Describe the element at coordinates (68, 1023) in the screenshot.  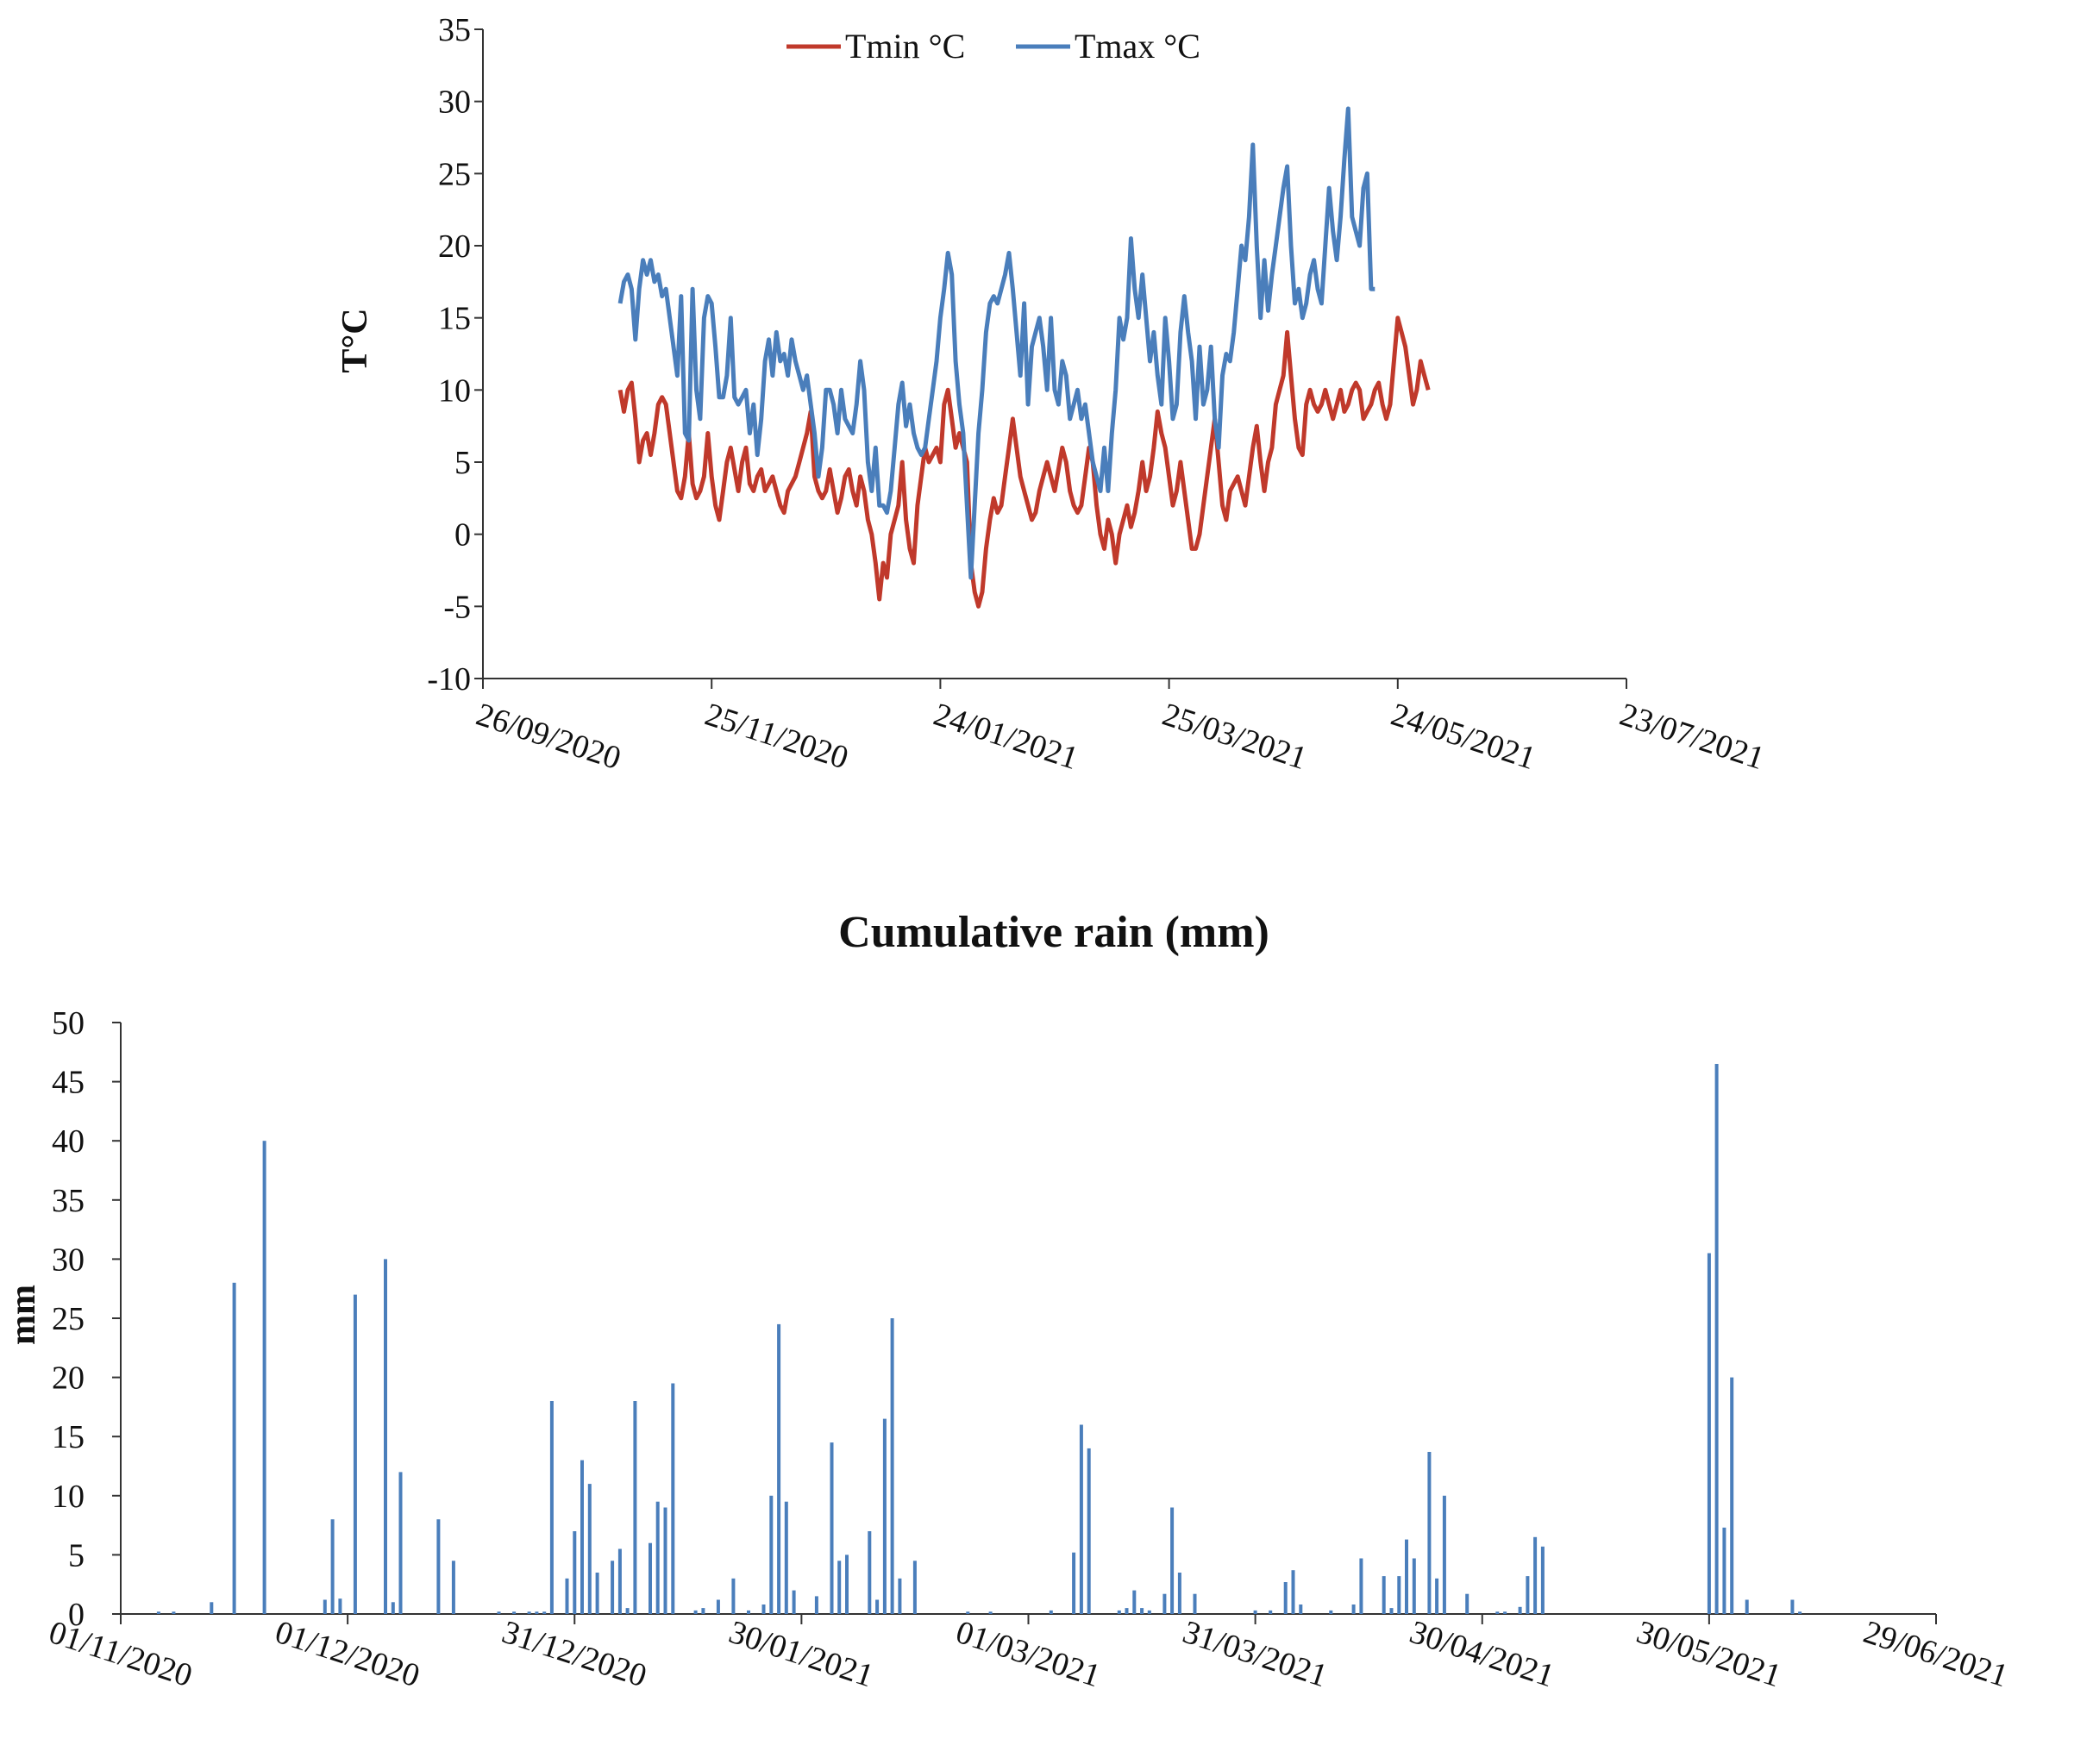
I see `y-tick-label: 50` at that location.